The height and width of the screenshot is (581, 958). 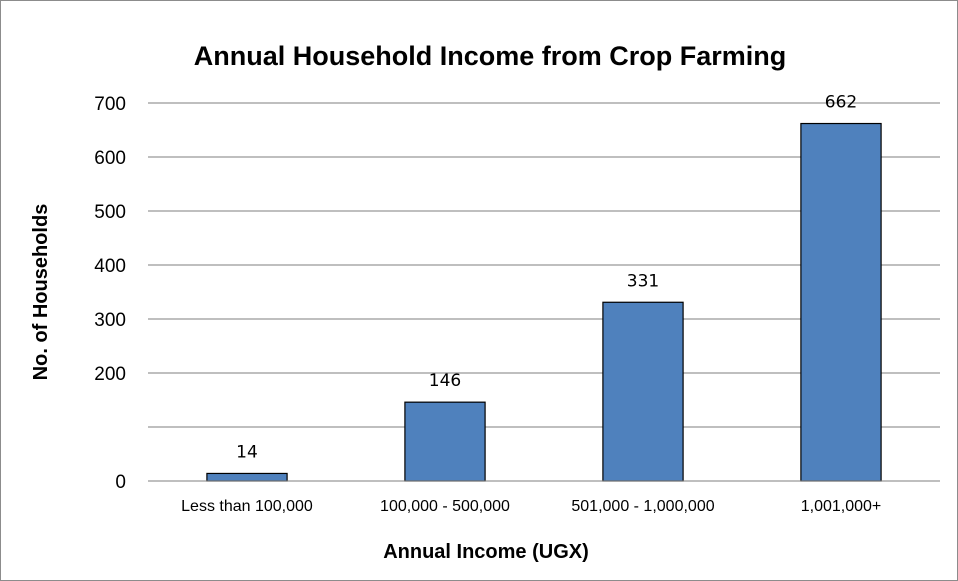 I want to click on x-tick-label: 1,001,000+, so click(x=841, y=506).